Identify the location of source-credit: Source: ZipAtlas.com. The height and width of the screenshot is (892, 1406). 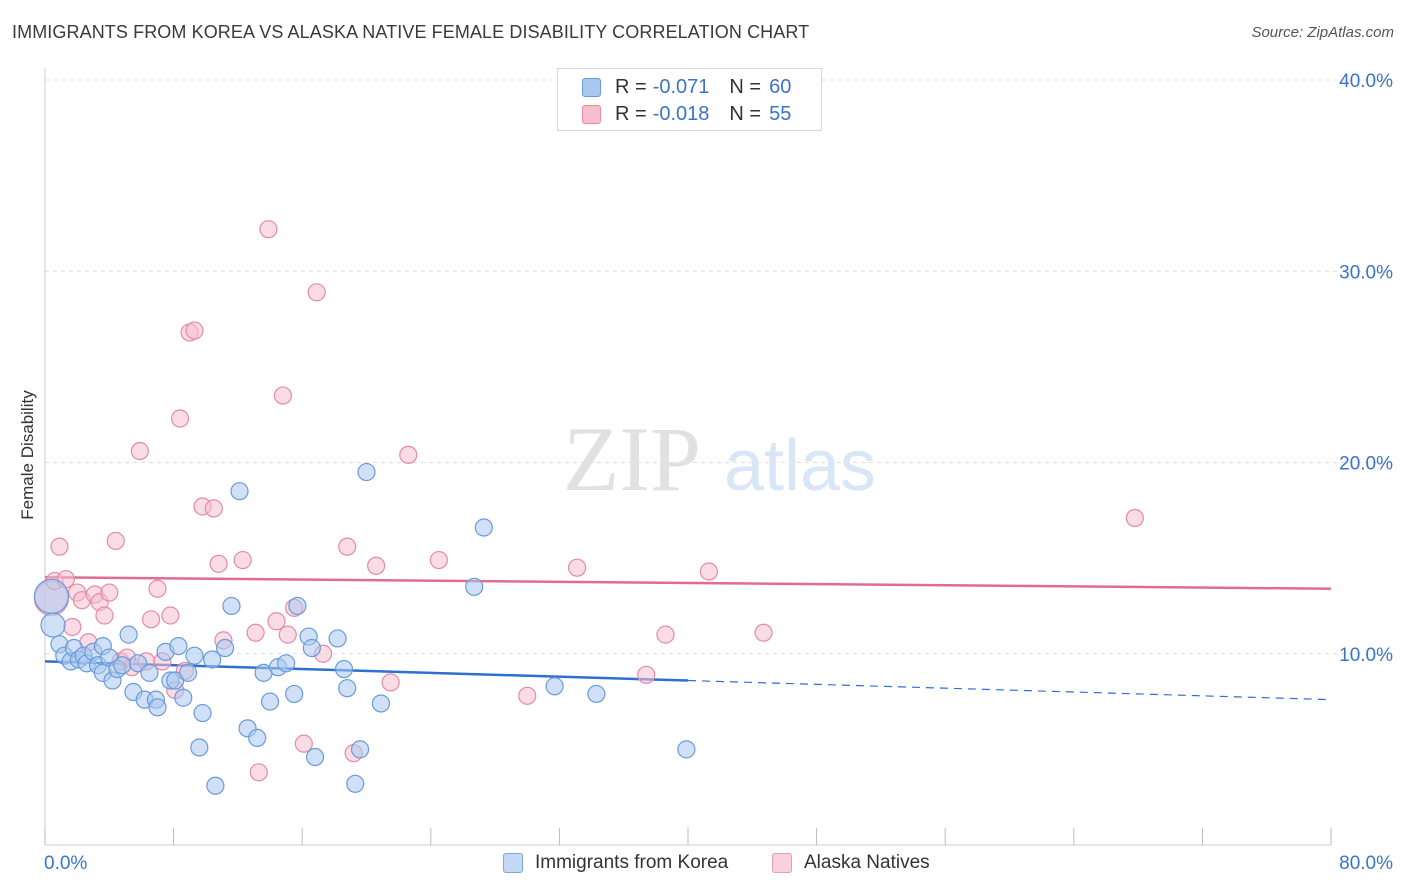
(1322, 32).